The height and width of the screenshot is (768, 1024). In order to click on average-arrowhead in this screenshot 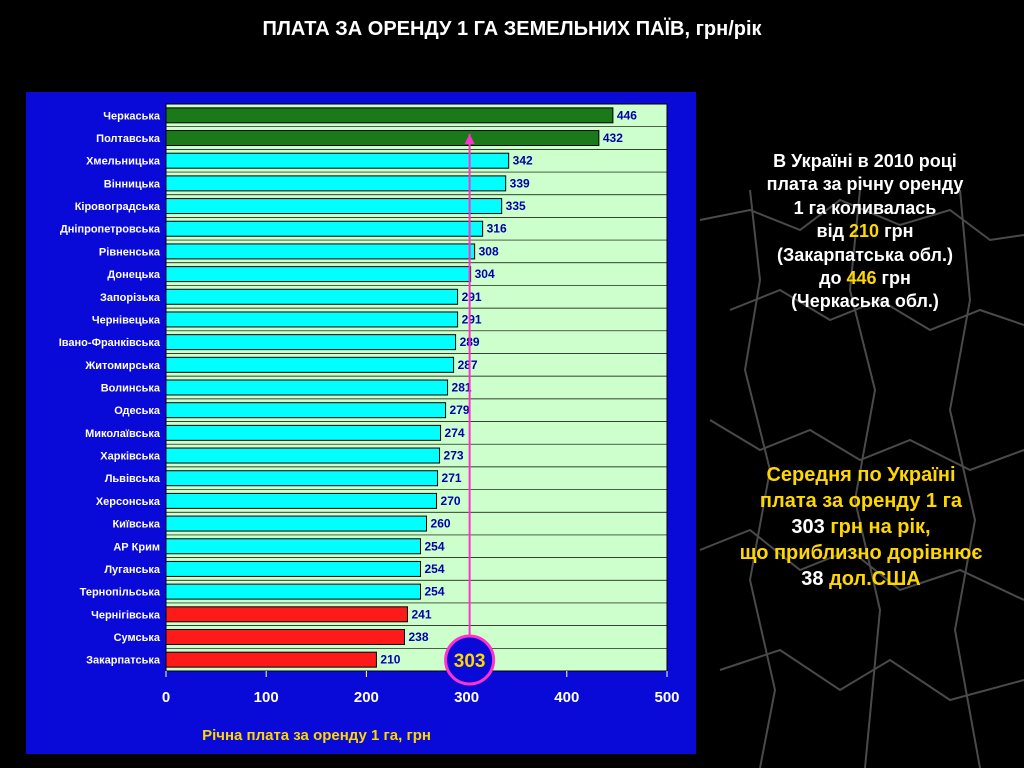, I will do `click(469, 139)`.